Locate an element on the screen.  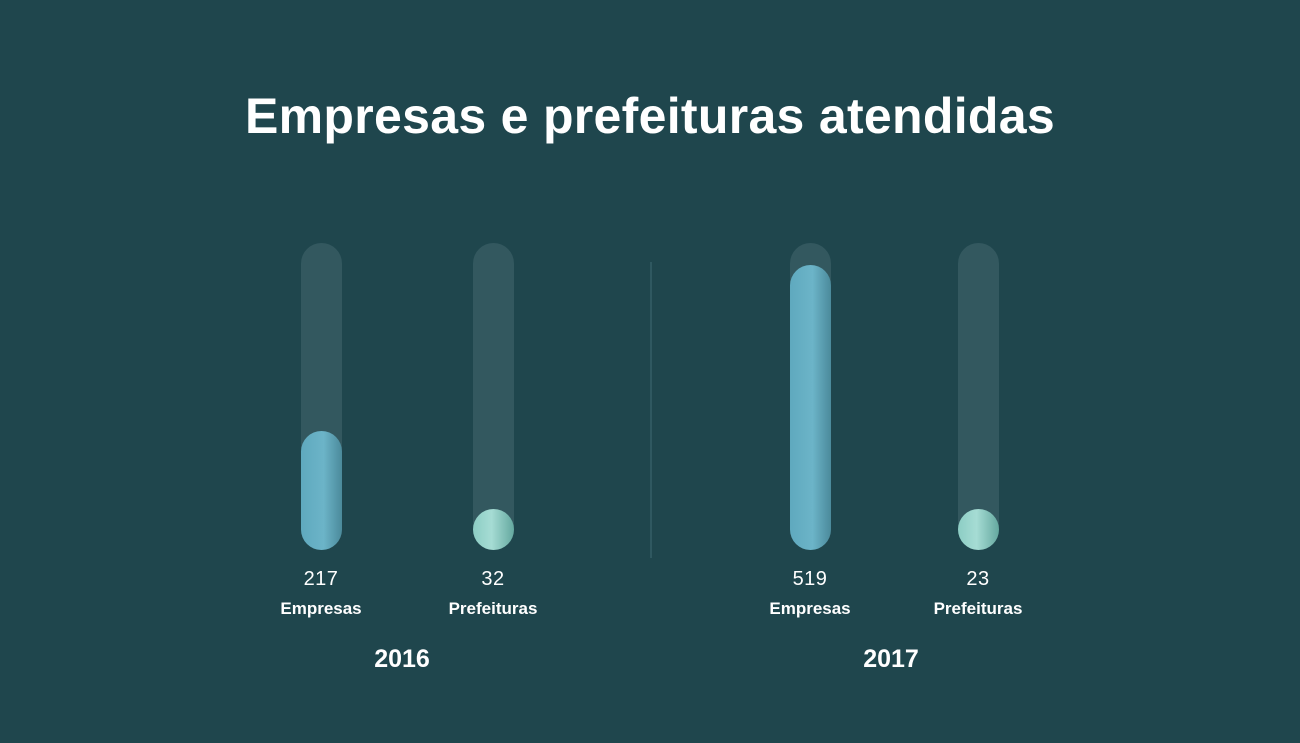
year-label-2017: 2017 is located at coordinates (891, 659).